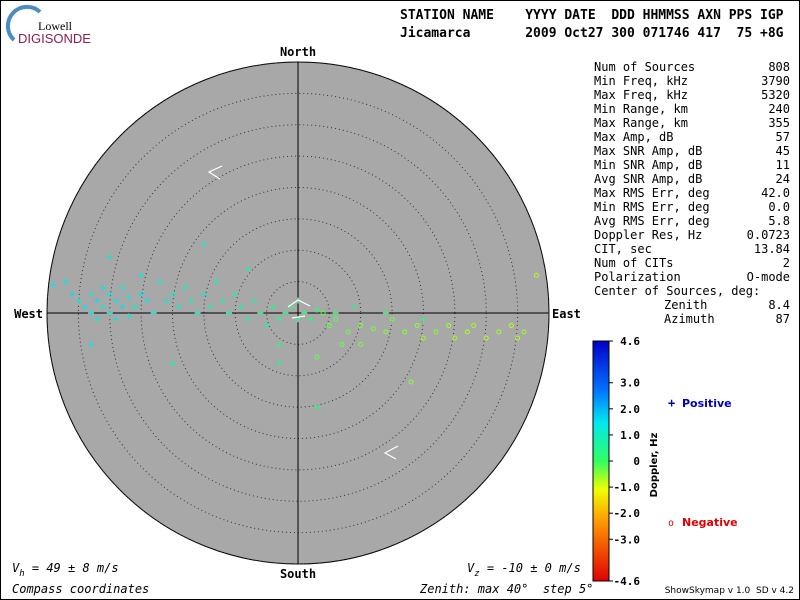 This screenshot has height=600, width=800. I want to click on colorbar-tick-label: -1.0, so click(627, 487).